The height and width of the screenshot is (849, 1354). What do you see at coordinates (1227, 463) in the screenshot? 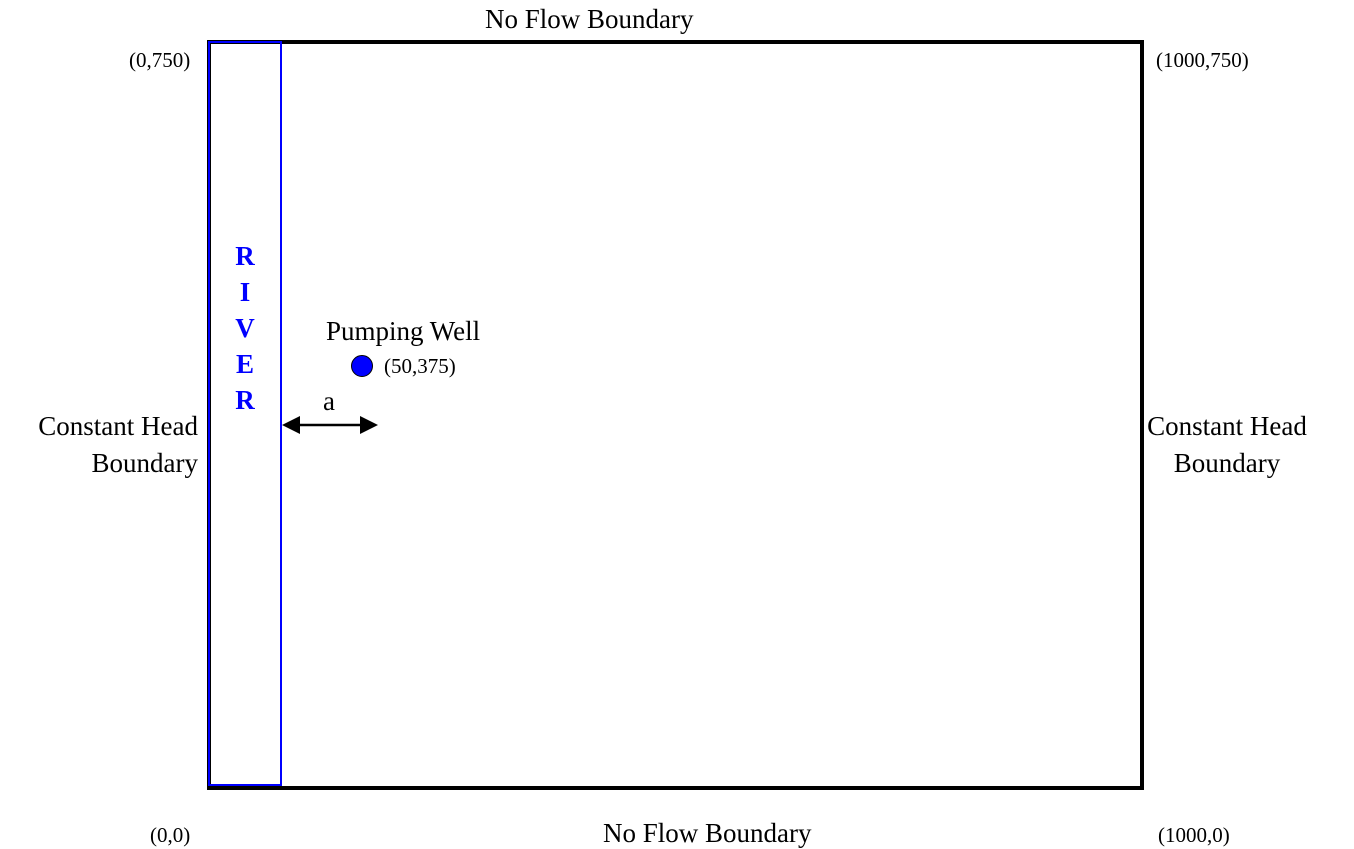
I see `right-boundary-line2: Boundary` at bounding box center [1227, 463].